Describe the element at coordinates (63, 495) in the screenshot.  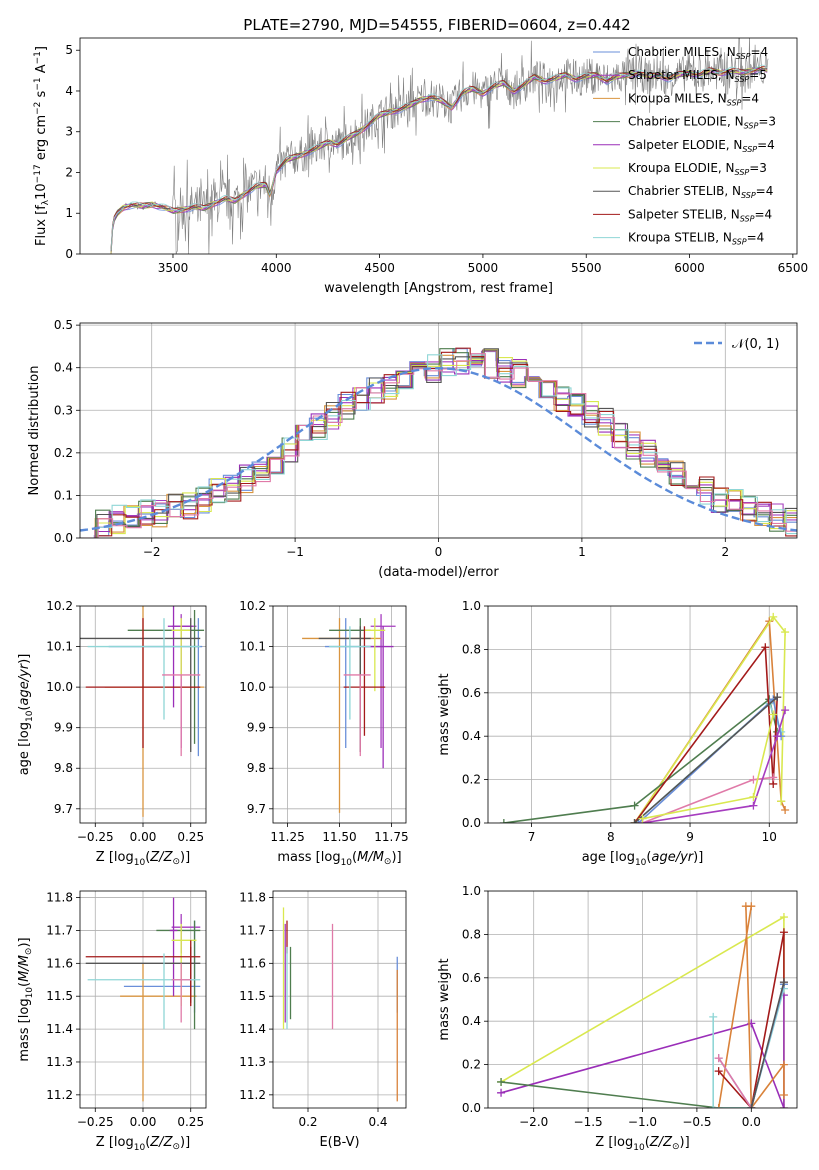
I see `y-tick-label: 0.1` at that location.